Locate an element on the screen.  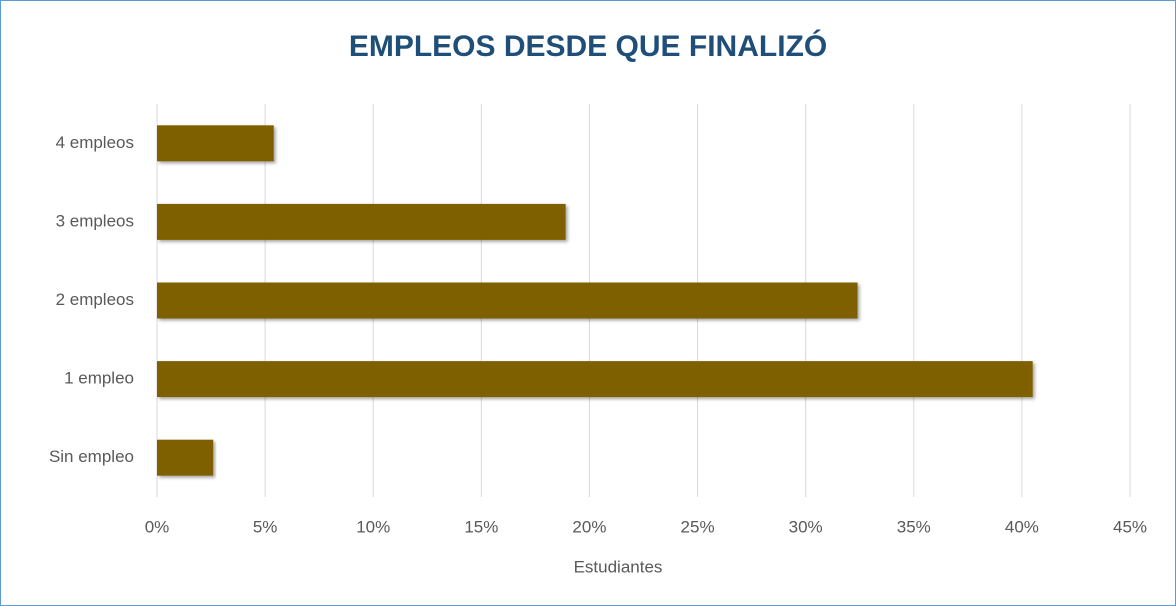
y-tick-label: 2 empleos is located at coordinates (95, 299).